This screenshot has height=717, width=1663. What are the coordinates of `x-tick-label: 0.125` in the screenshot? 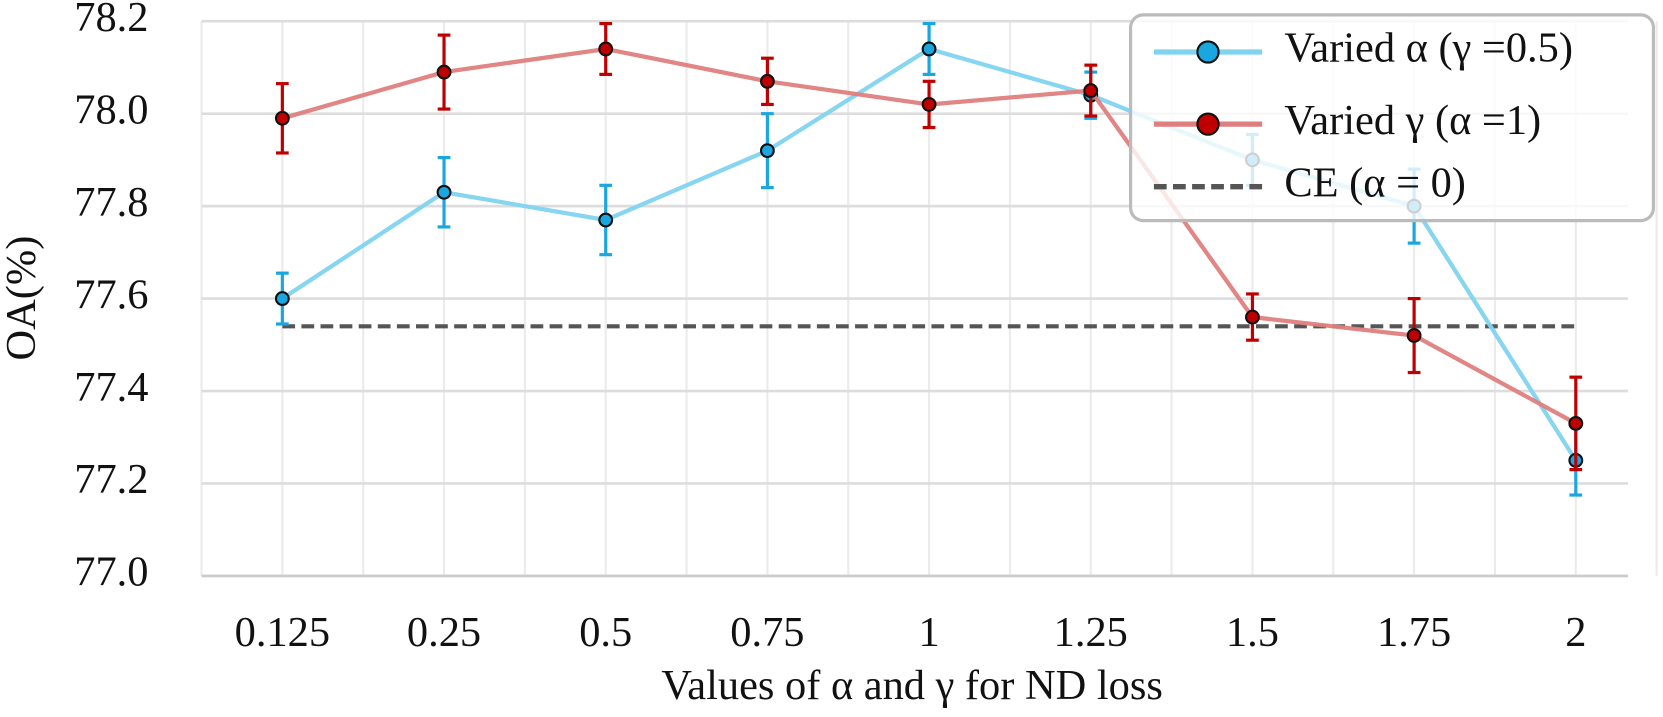 It's located at (282, 632).